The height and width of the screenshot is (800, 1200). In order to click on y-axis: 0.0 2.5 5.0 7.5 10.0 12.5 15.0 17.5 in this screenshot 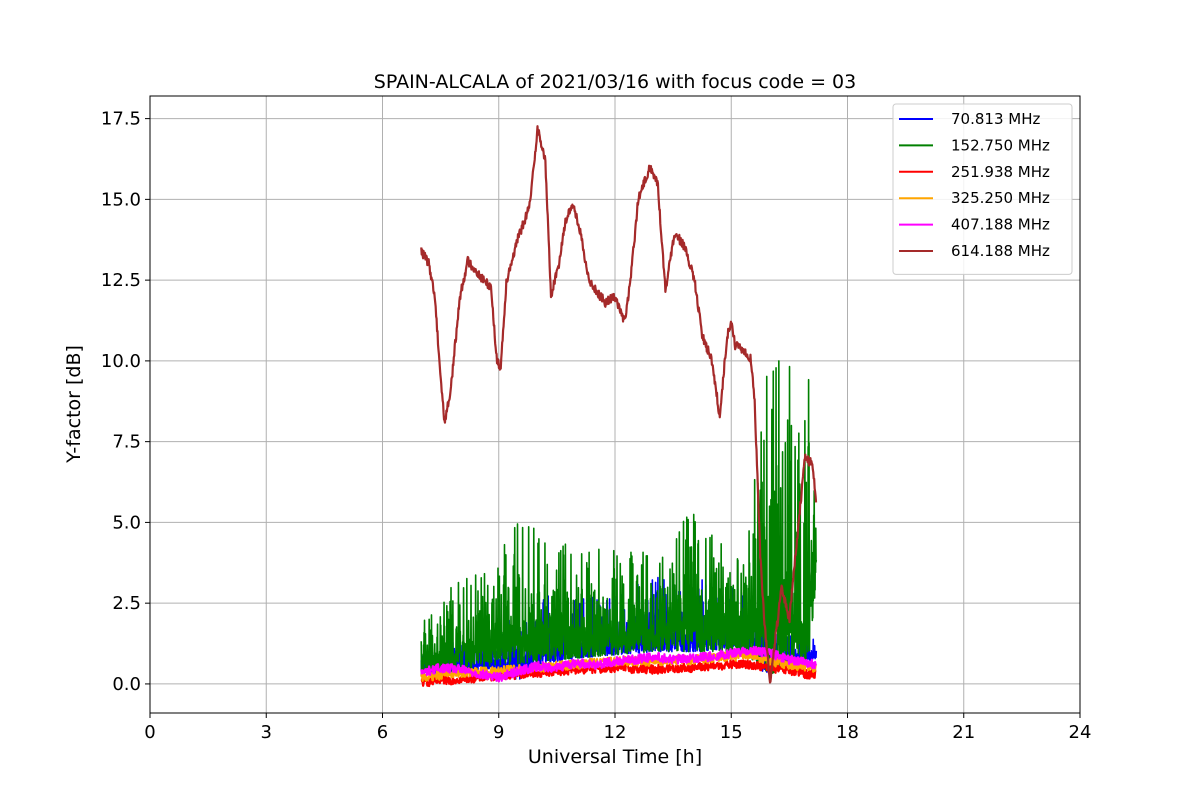, I will do `click(125, 402)`.